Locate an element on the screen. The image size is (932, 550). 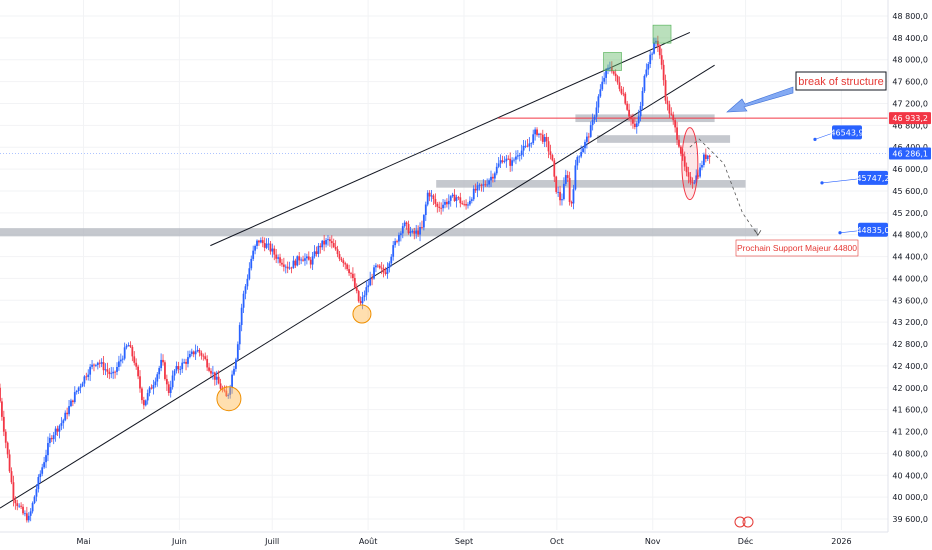
price-tick-label: 48 400,0 is located at coordinates (910, 38).